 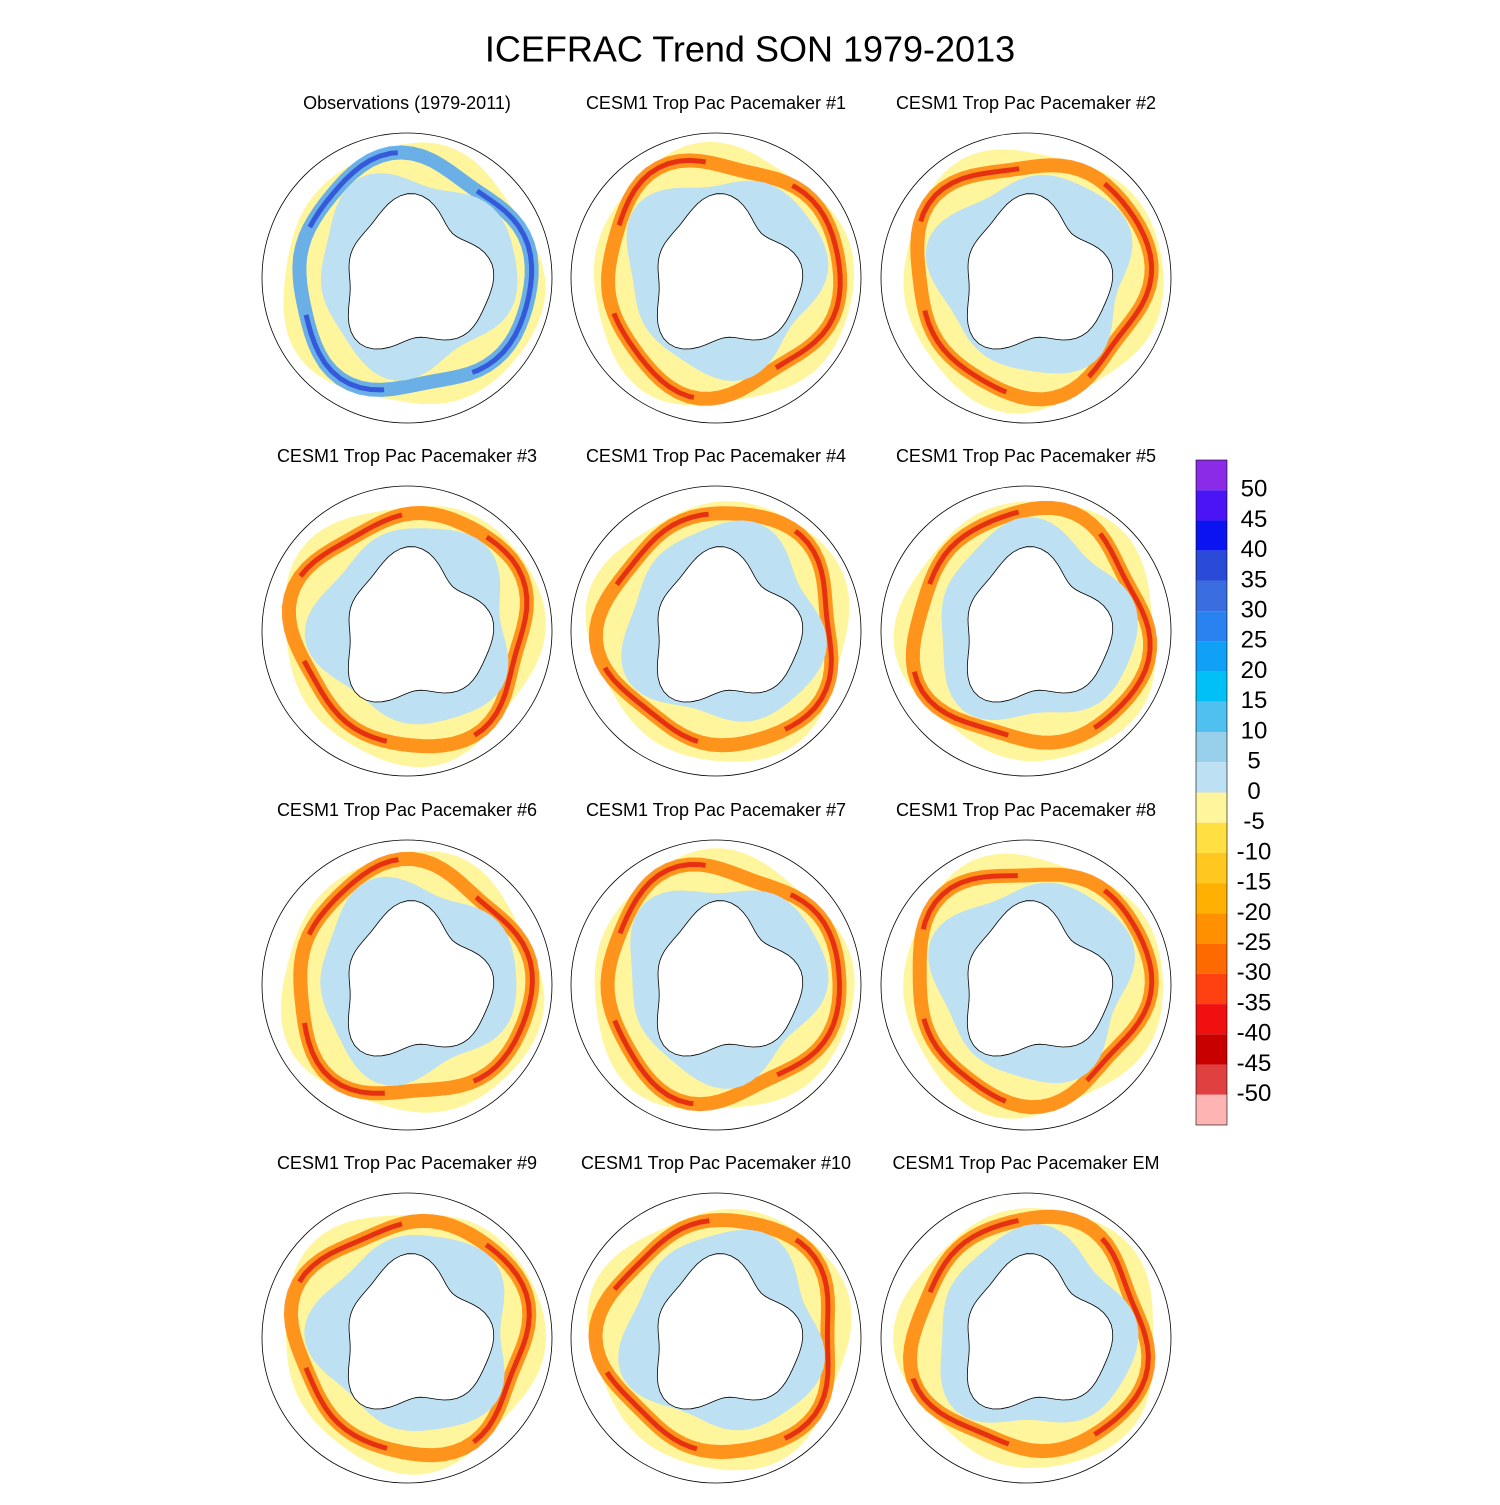 What do you see at coordinates (1254, 1093) in the screenshot?
I see `colorbar-label: -50` at bounding box center [1254, 1093].